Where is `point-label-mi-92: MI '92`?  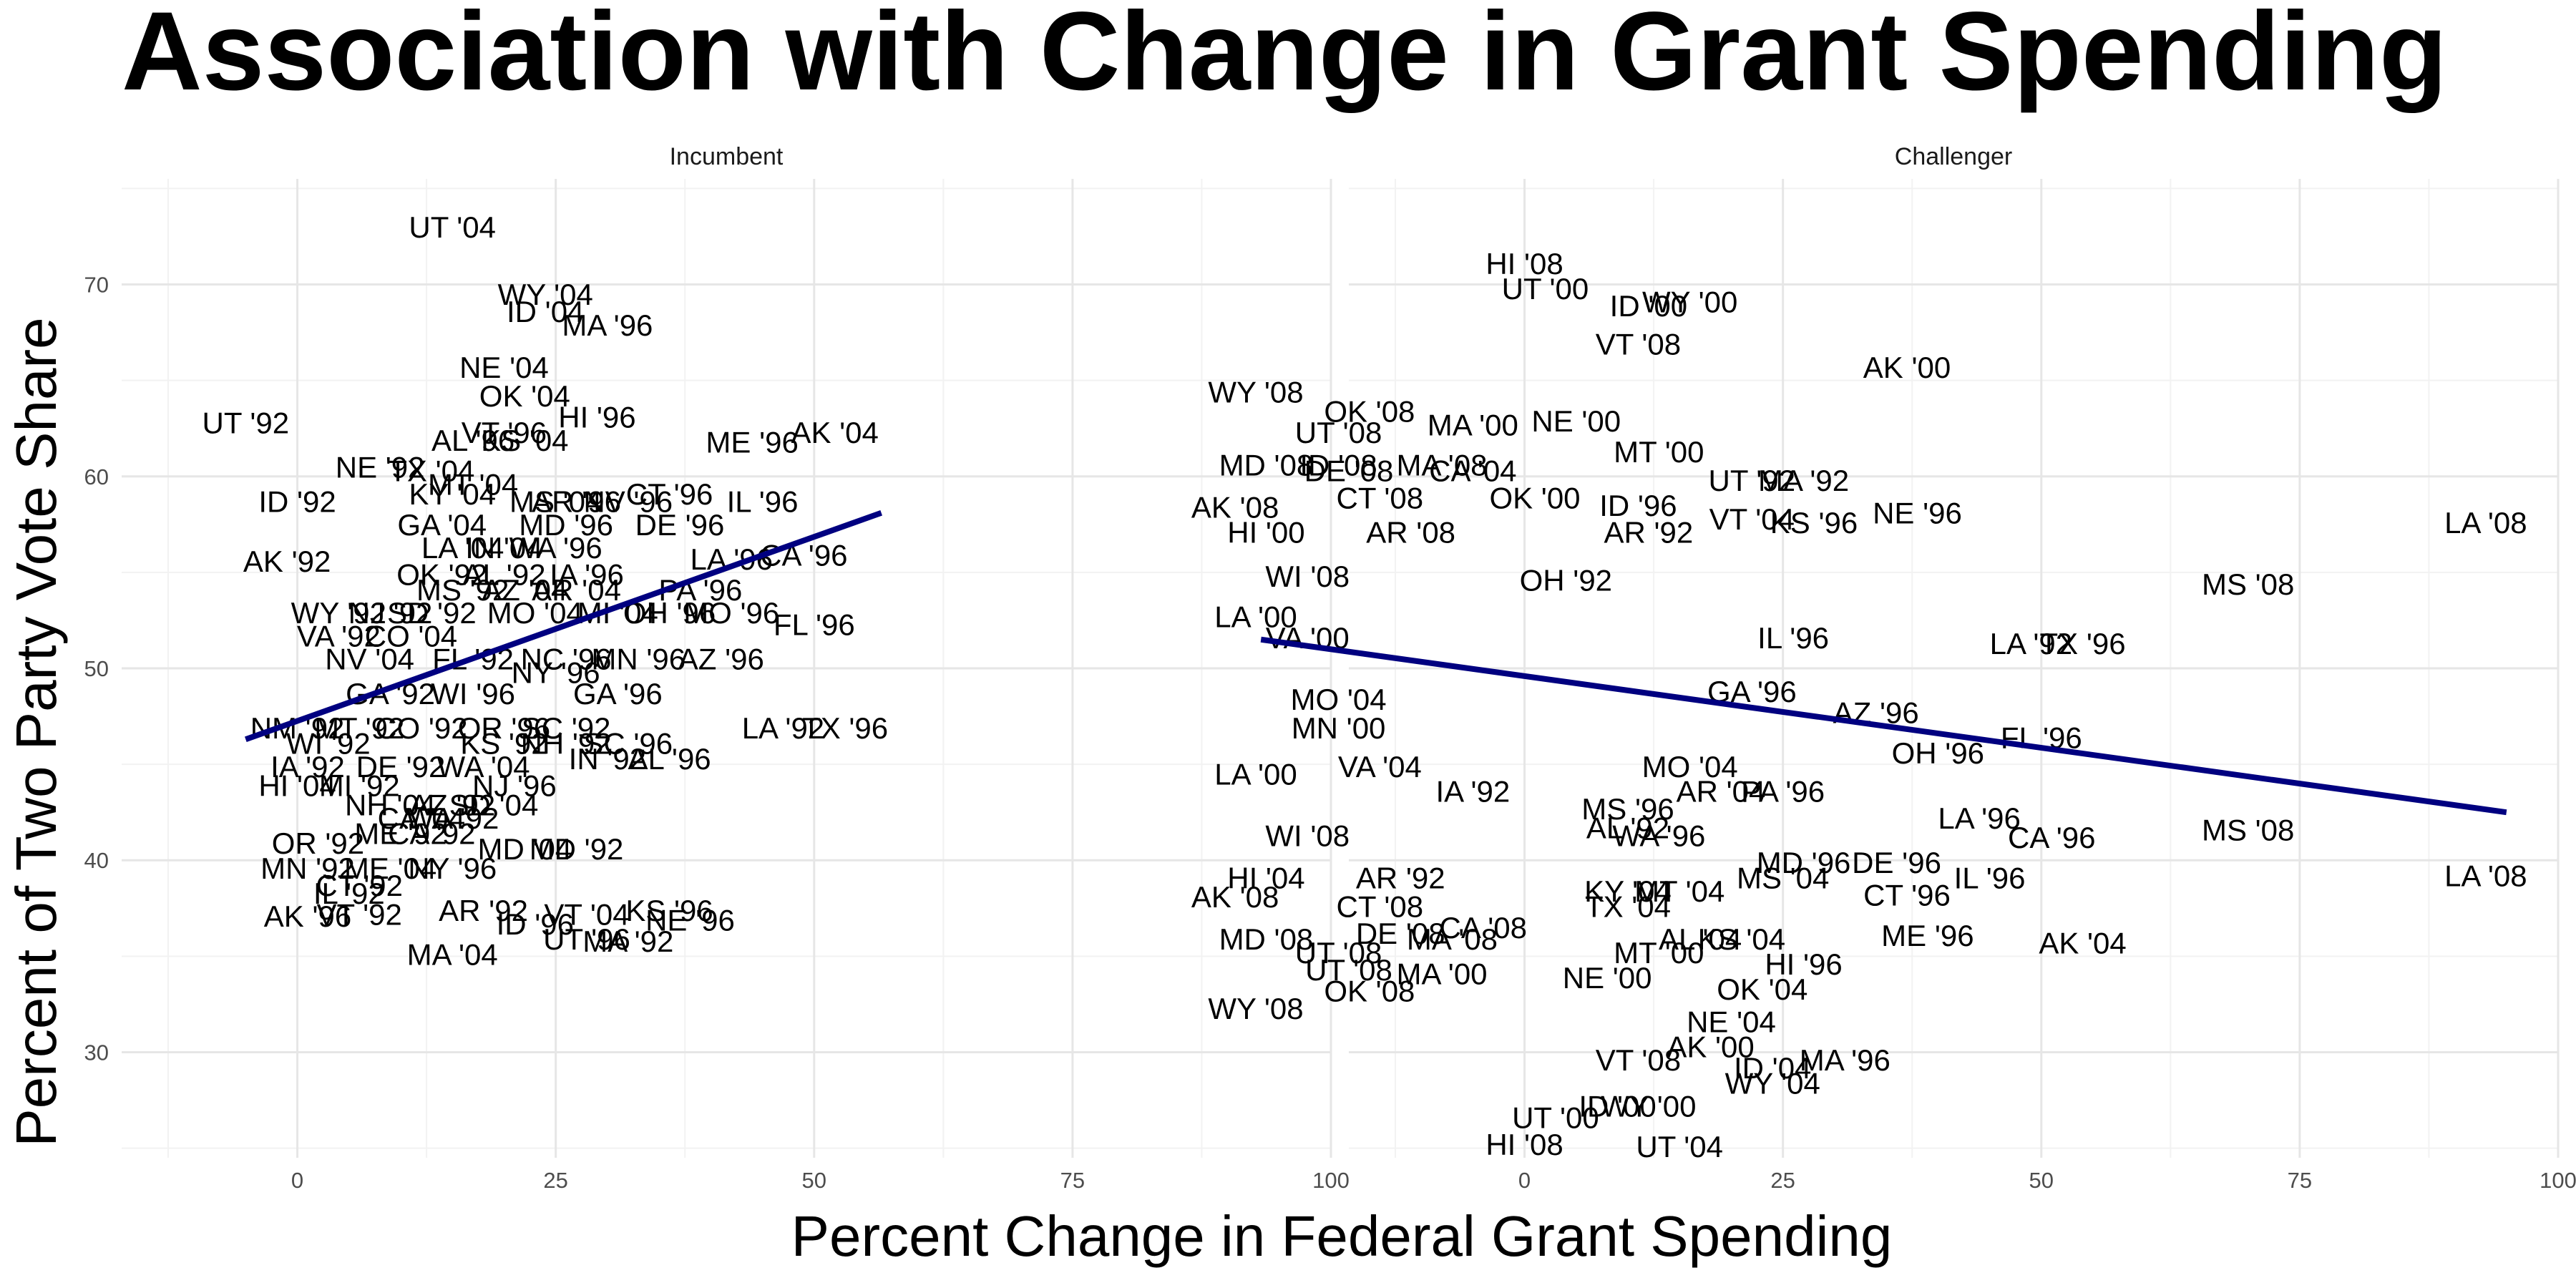 point-label-mi-92: MI '92 is located at coordinates (359, 786).